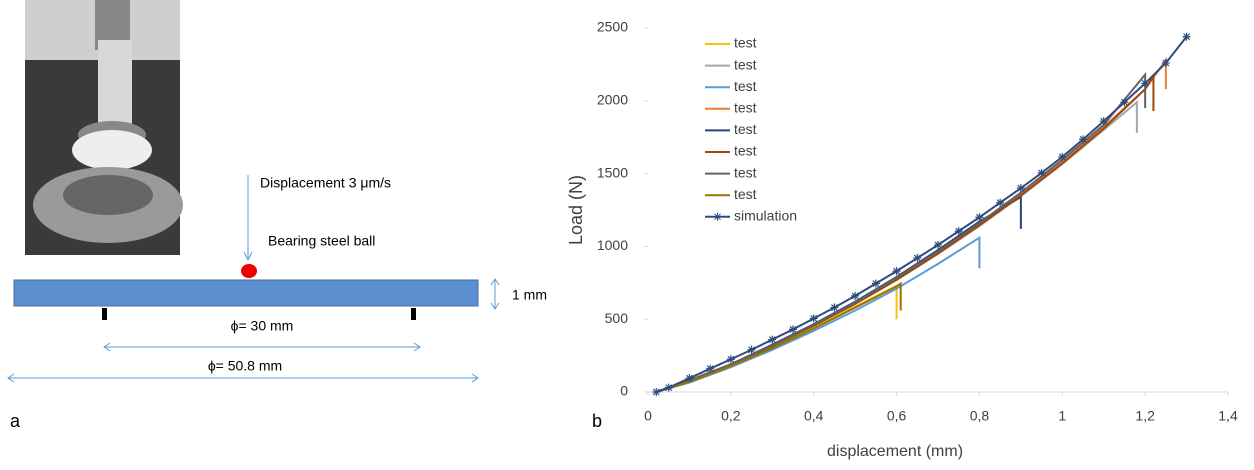 The width and height of the screenshot is (1254, 470). What do you see at coordinates (612, 245) in the screenshot?
I see `y-tick-label: 1000` at bounding box center [612, 245].